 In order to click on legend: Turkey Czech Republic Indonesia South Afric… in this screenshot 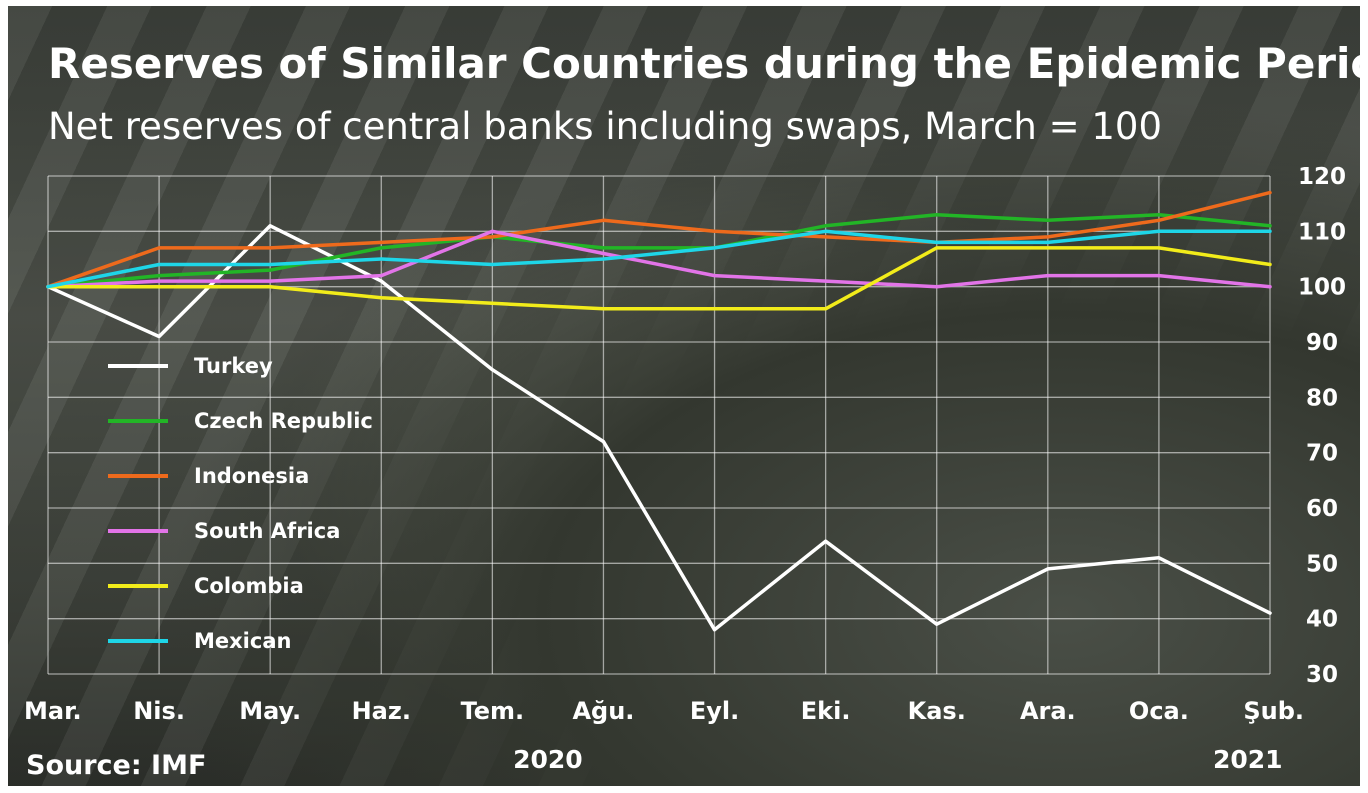, I will do `click(240, 503)`.